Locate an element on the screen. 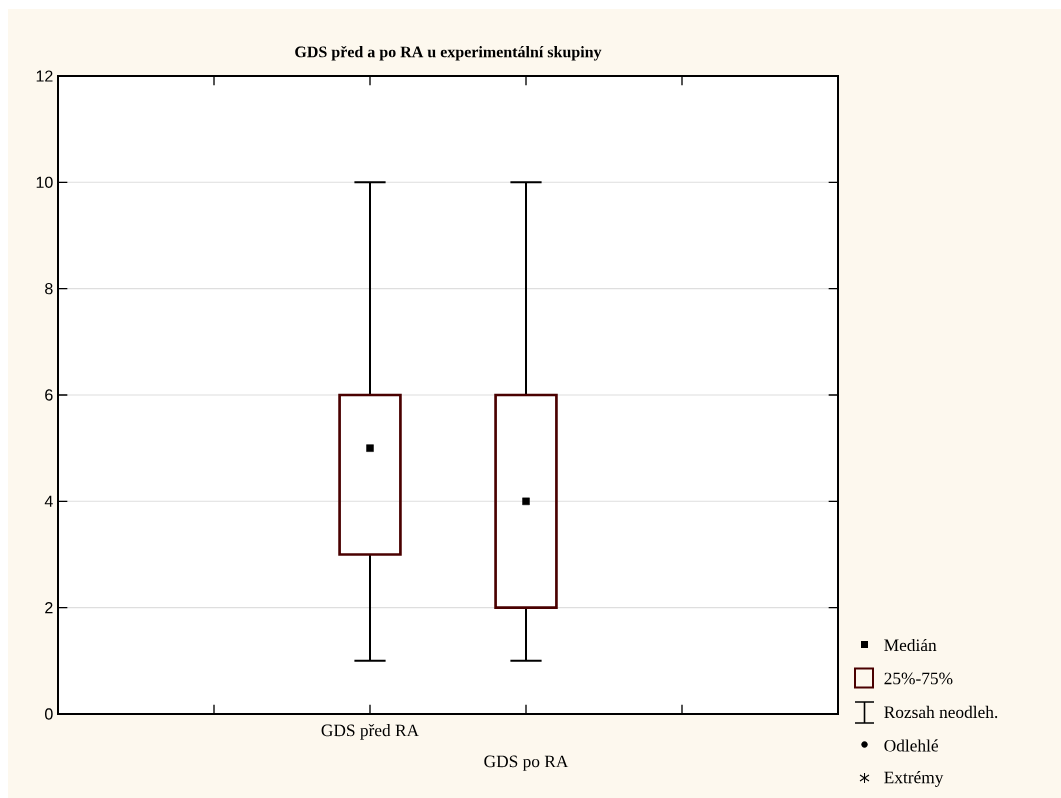  y-tick-label: 10 is located at coordinates (44, 182).